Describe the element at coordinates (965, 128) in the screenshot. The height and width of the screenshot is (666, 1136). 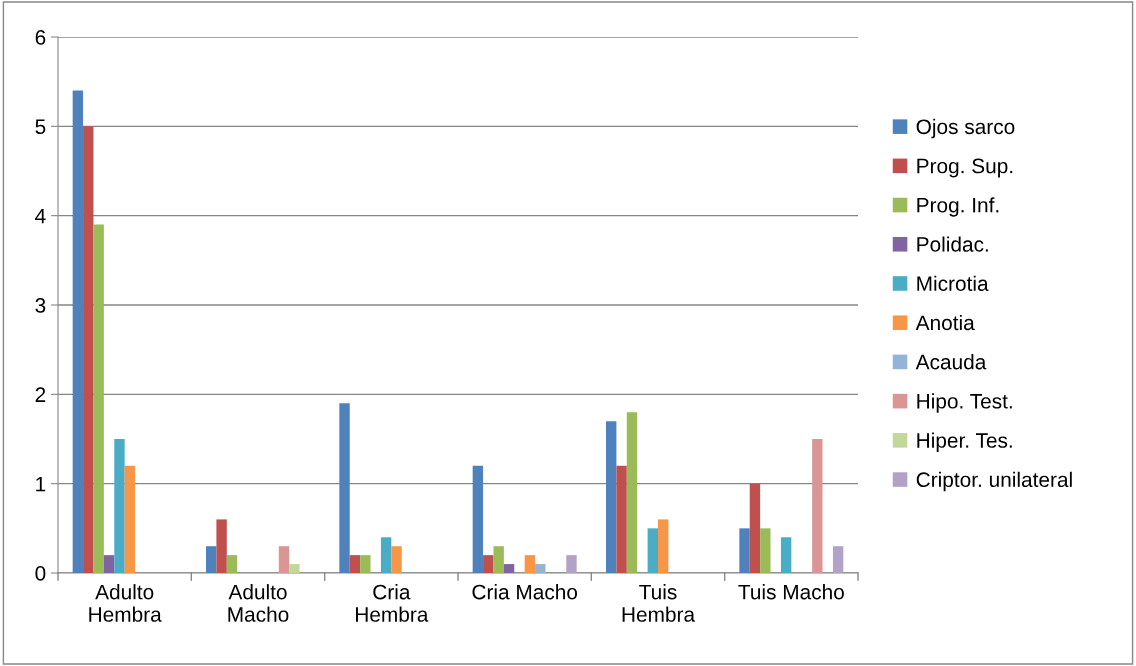
I see `legend-label: Ojos sarco` at that location.